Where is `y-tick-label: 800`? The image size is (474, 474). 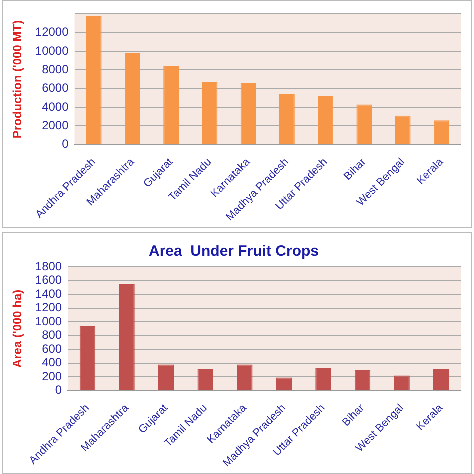
y-tick-label: 800 is located at coordinates (52, 335).